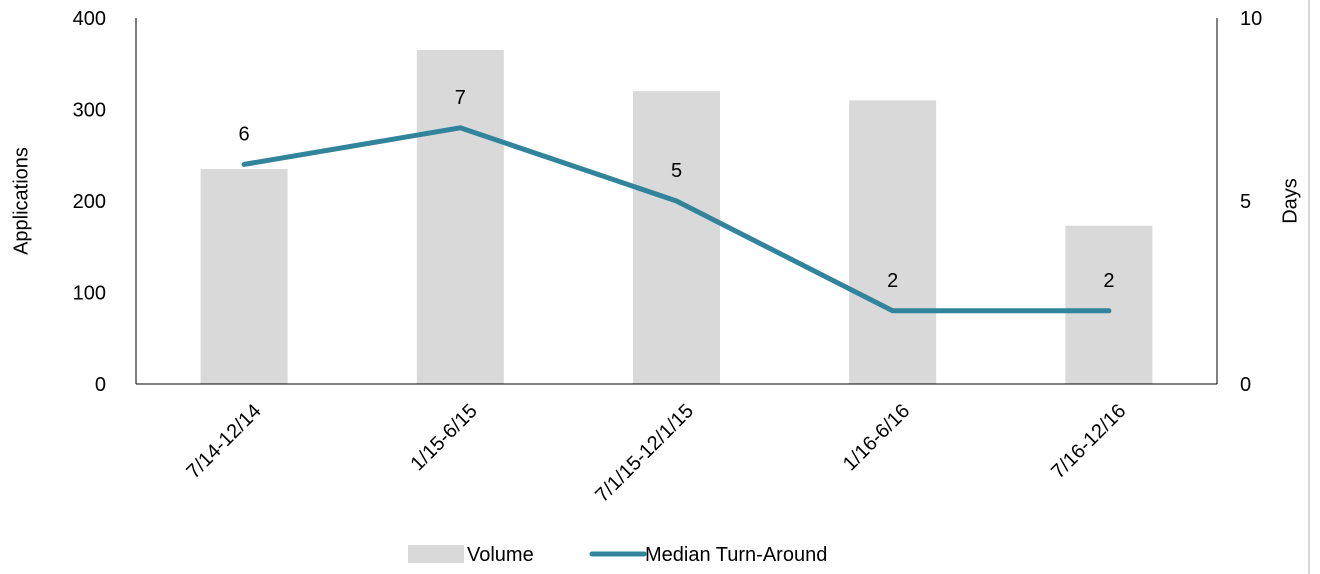  I want to click on data-label-median-turn-around-3: 5, so click(676, 171).